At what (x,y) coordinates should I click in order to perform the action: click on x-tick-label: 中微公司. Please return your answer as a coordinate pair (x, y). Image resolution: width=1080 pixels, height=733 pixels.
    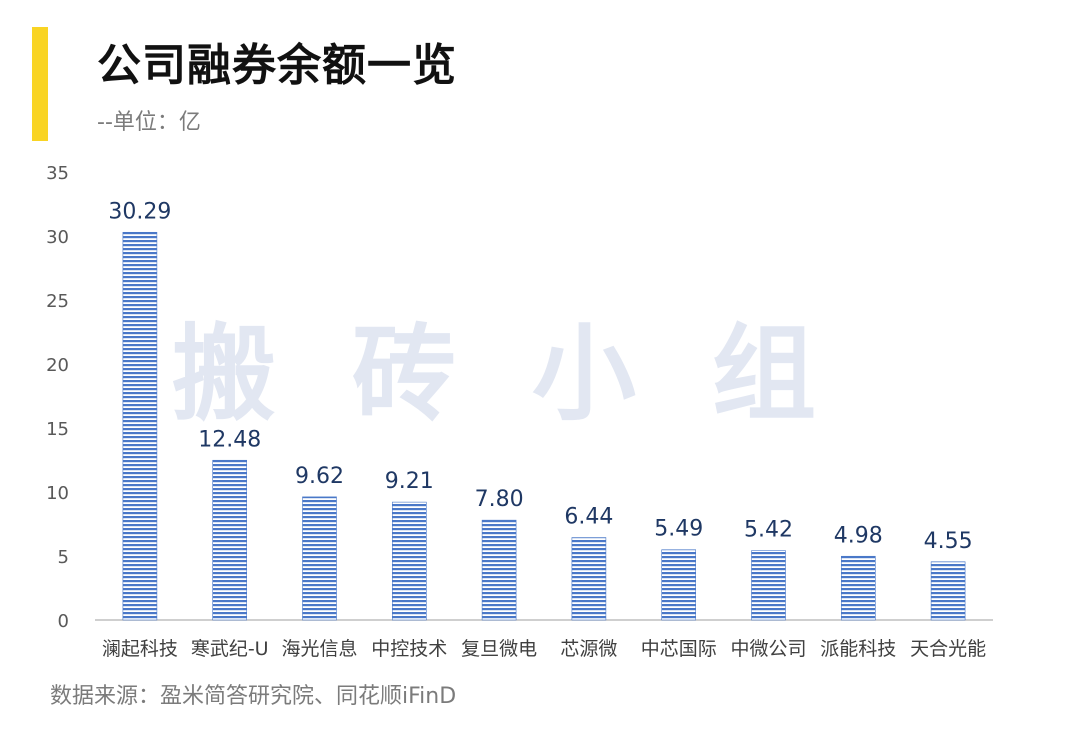
    Looking at the image, I should click on (768, 649).